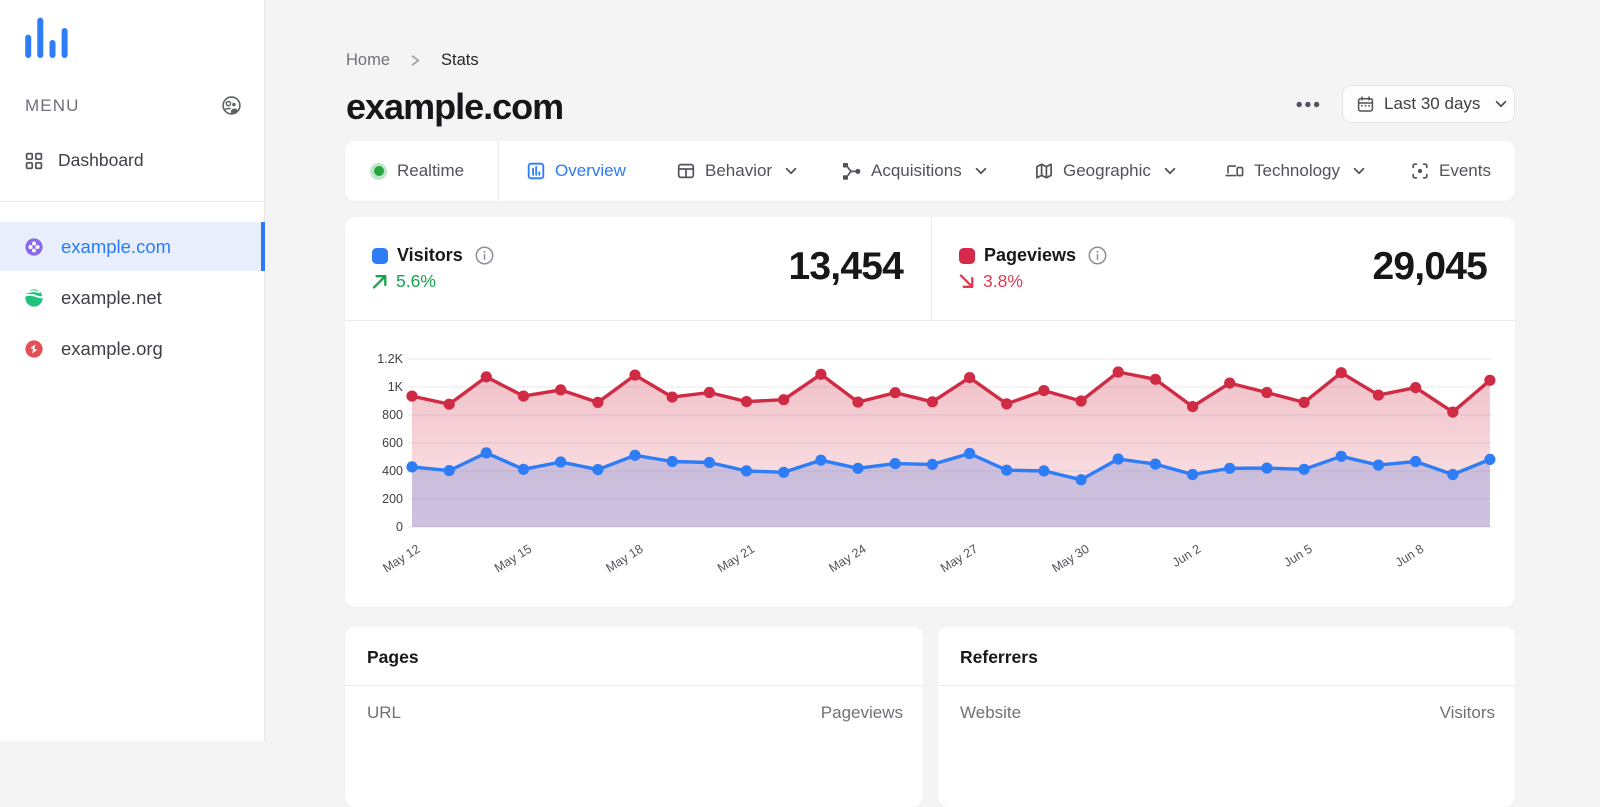  What do you see at coordinates (1071, 559) in the screenshot?
I see `svg-text: May 30` at bounding box center [1071, 559].